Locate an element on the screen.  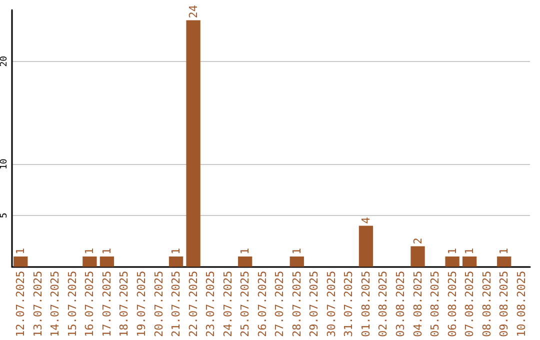
x-tick-label: 25.07.2025 is located at coordinates (245, 304).